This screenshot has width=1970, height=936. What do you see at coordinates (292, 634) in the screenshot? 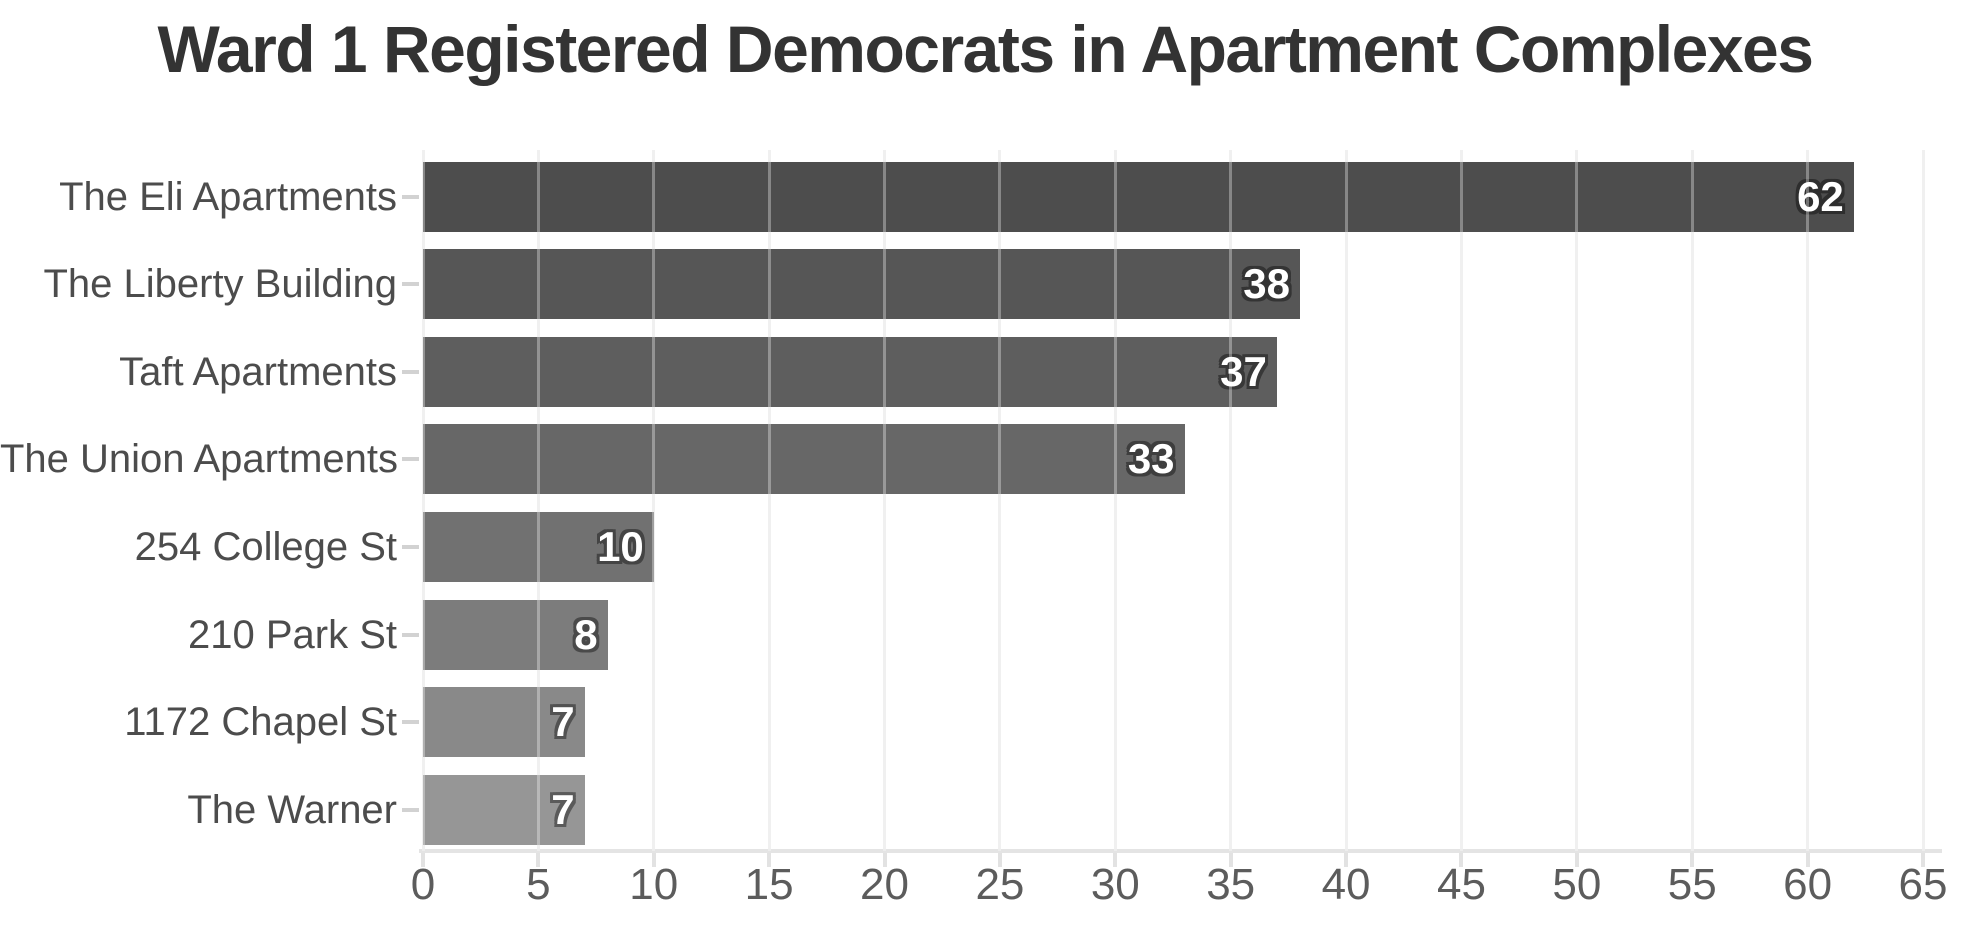
I see `category-label: 210 Park St` at bounding box center [292, 634].